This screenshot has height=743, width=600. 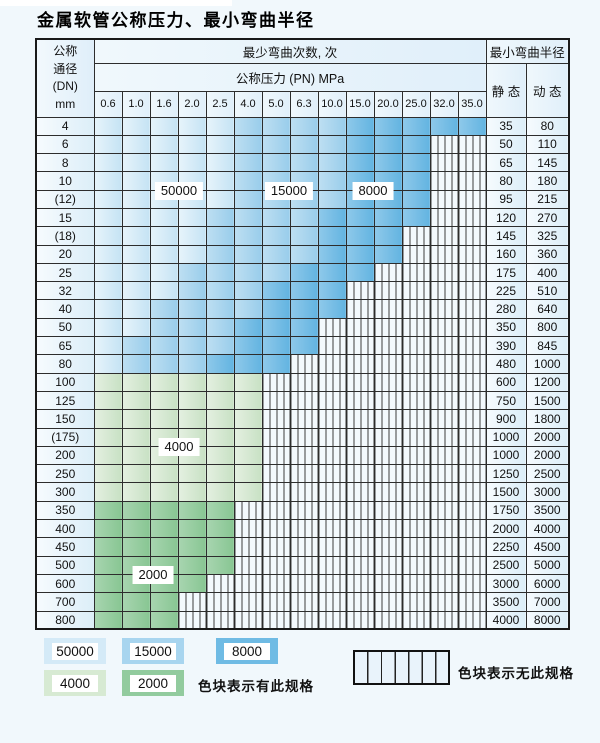 What do you see at coordinates (302, 144) in the screenshot?
I see `table-row-dn-6: 6 50 110` at bounding box center [302, 144].